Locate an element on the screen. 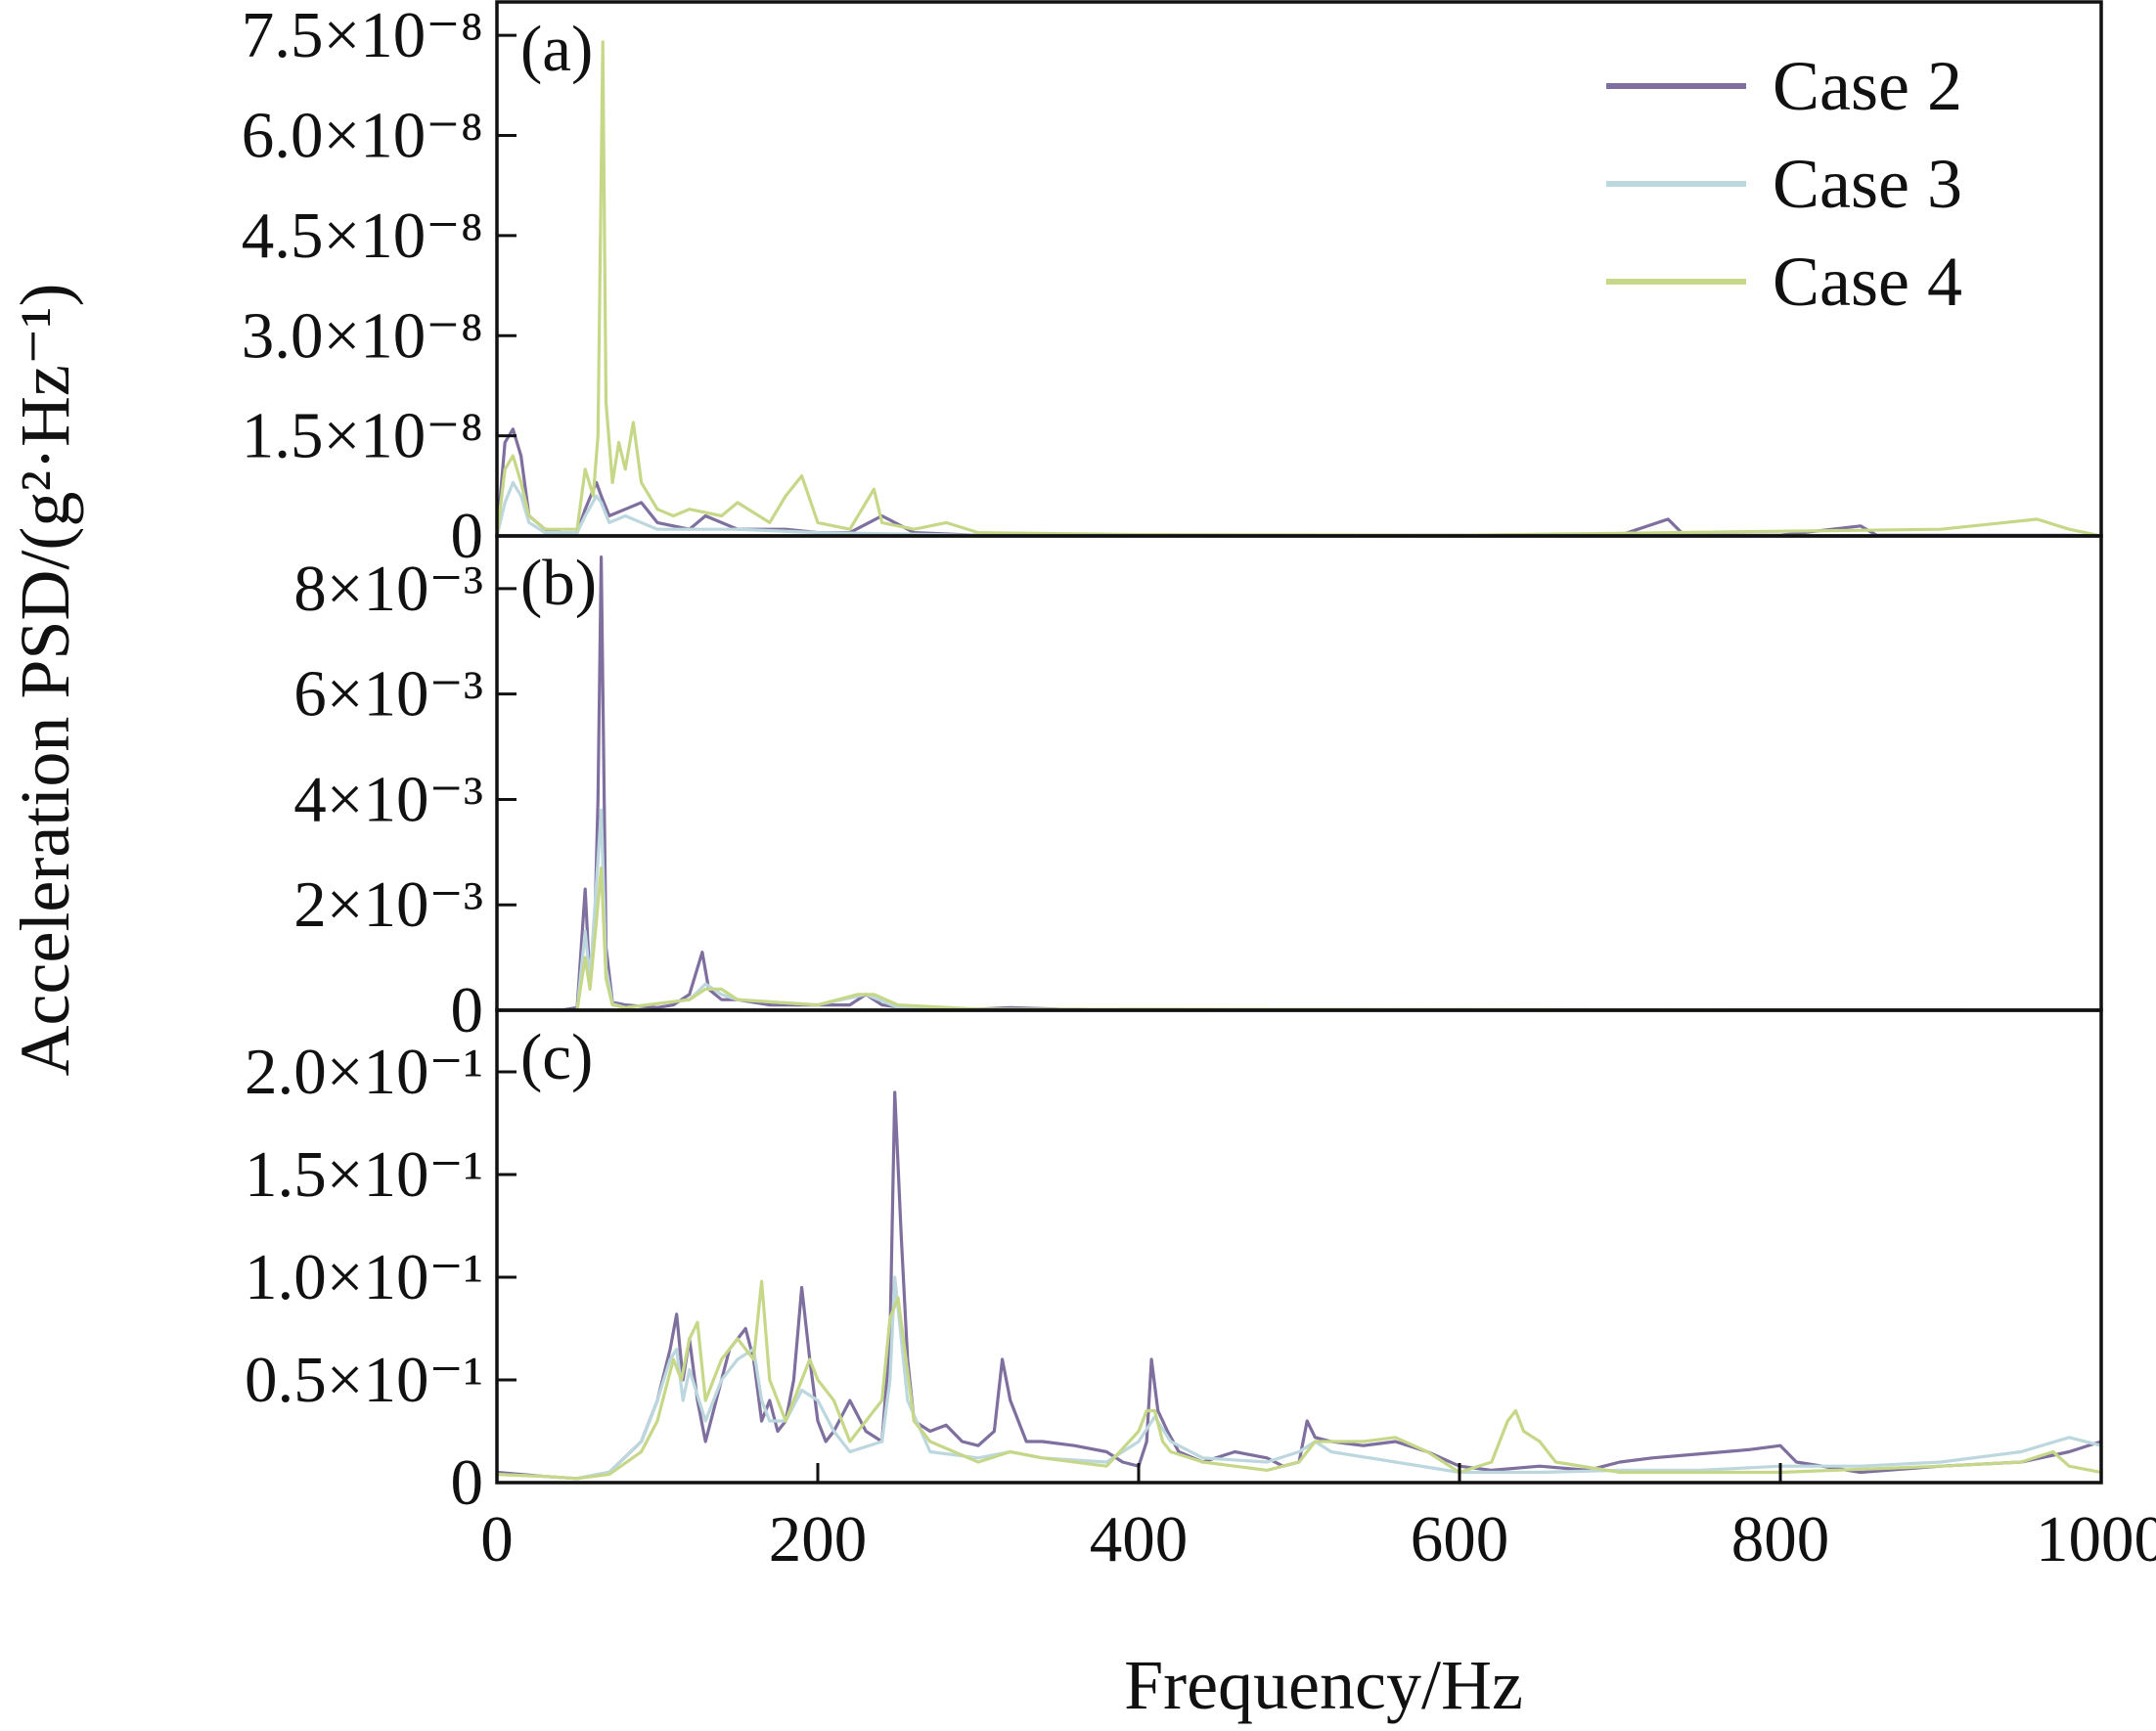 The width and height of the screenshot is (2156, 1731). panel-label: (a) is located at coordinates (556, 49).